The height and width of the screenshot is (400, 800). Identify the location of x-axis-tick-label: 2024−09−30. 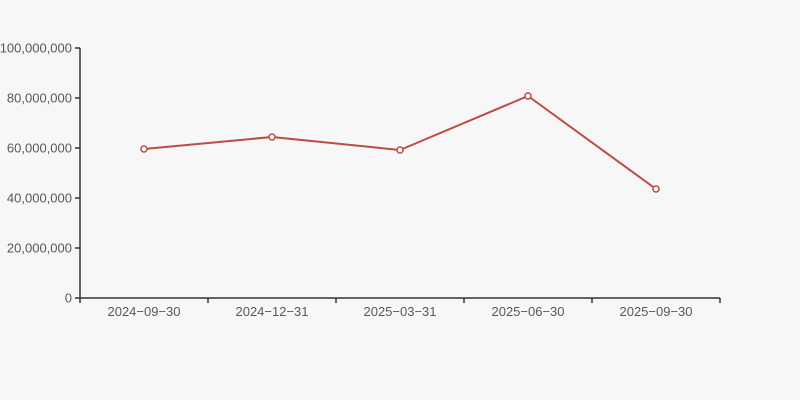
(143, 311).